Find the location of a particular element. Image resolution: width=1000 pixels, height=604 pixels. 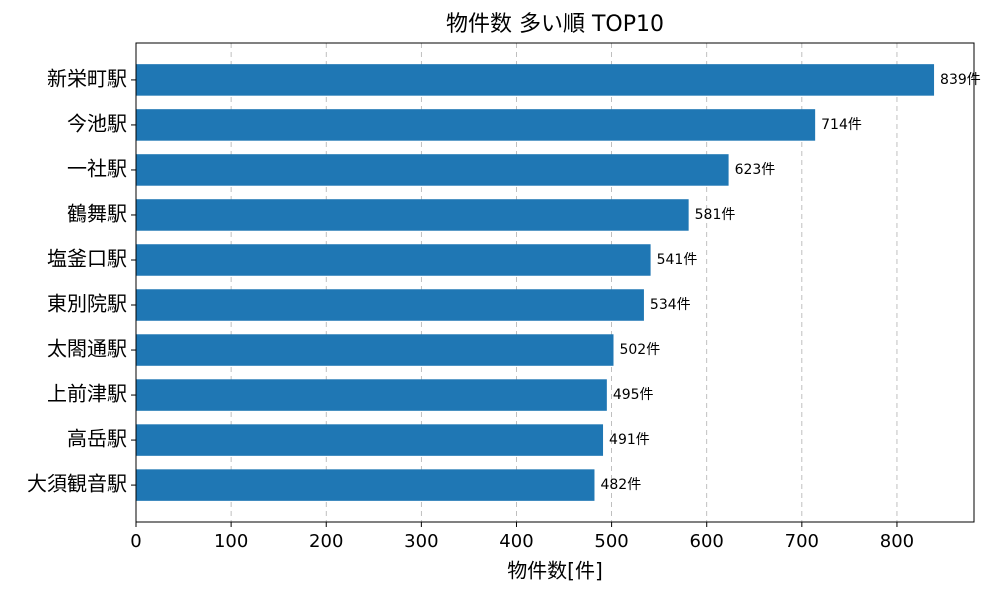

value-label: 534件 is located at coordinates (670, 305).